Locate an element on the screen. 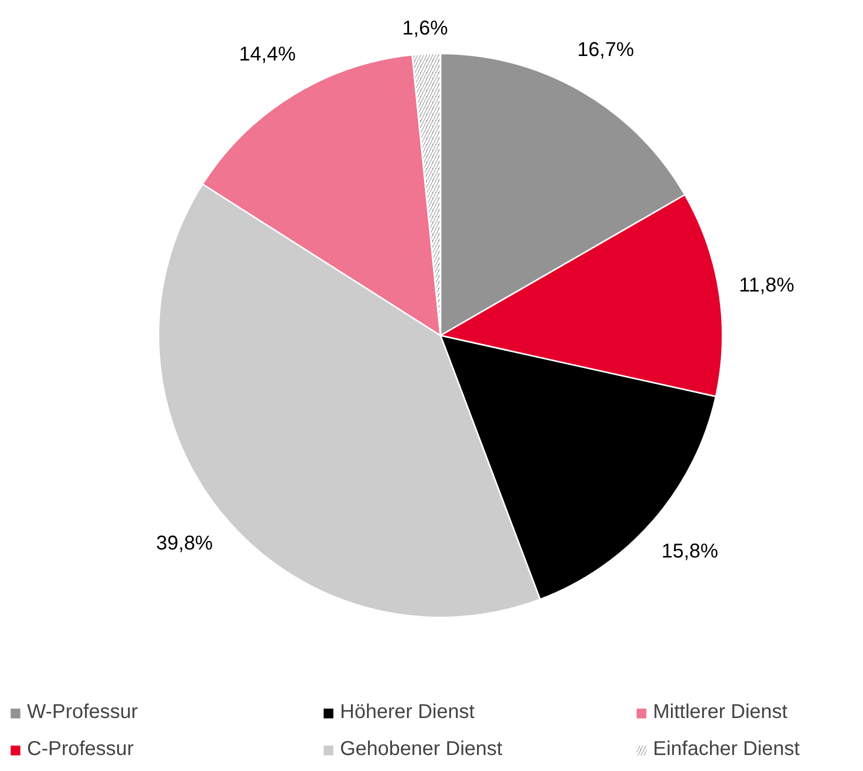  legend-label: W-Professur is located at coordinates (83, 712).